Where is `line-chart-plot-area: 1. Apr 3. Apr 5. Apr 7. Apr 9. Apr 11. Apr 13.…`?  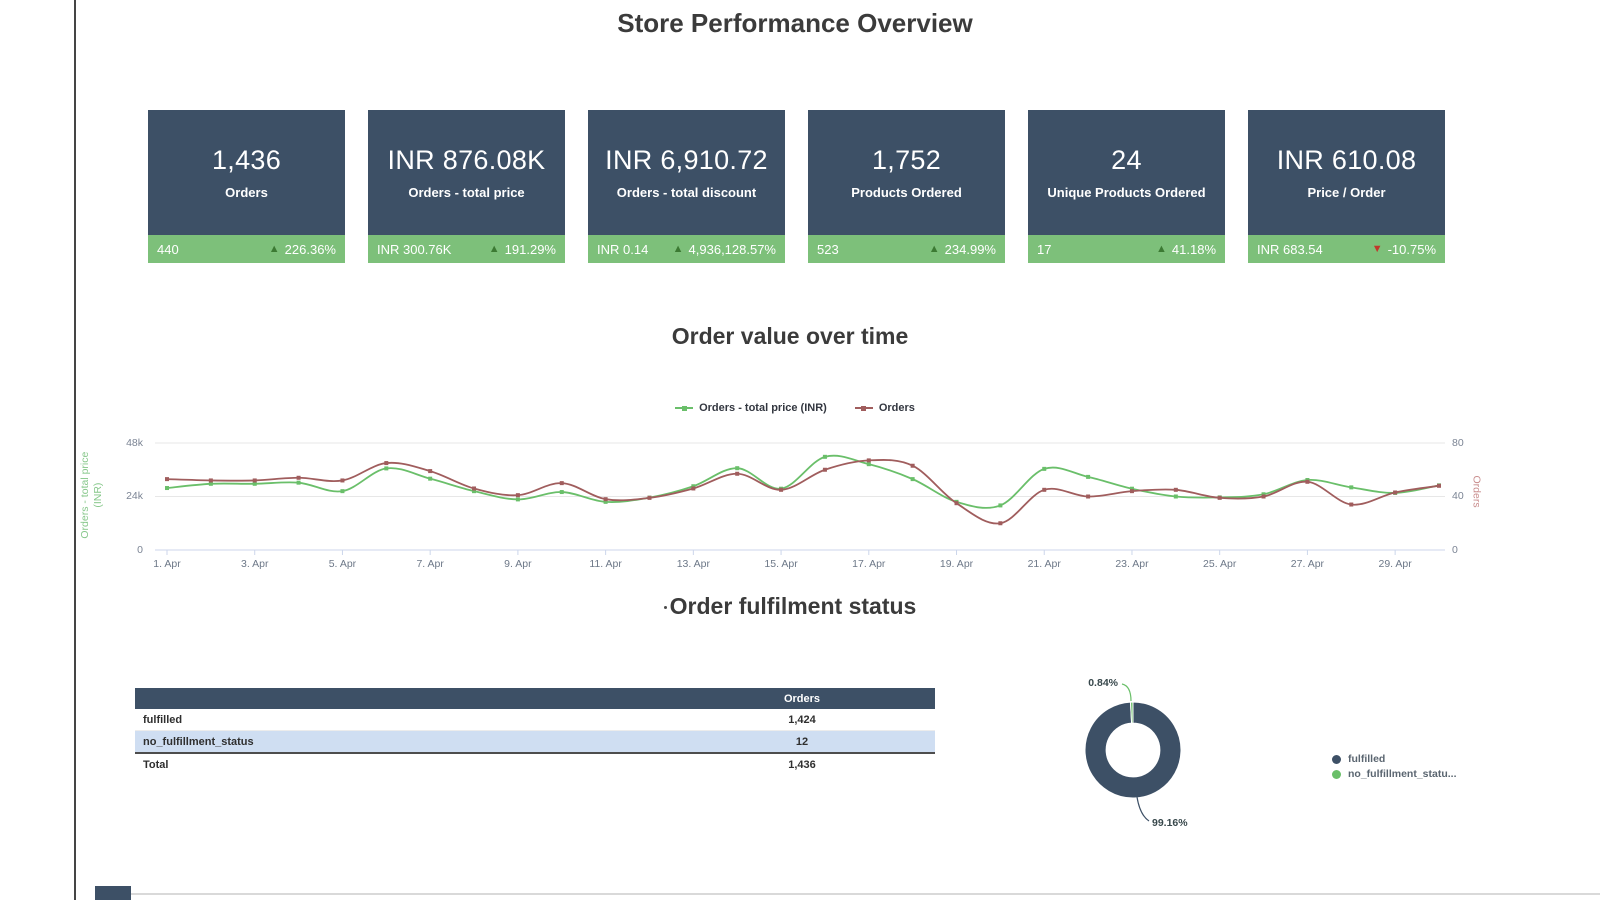 line-chart-plot-area: 1. Apr 3. Apr 5. Apr 7. Apr 9. Apr 11. Apr 13.… is located at coordinates (800, 500).